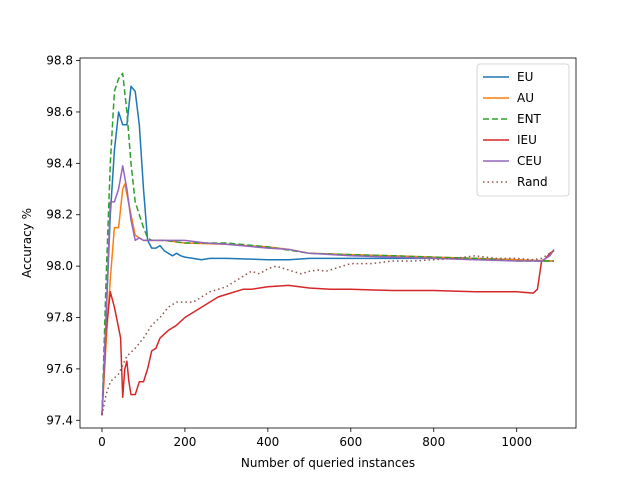 Image resolution: width=640 pixels, height=480 pixels. Describe the element at coordinates (63, 240) in the screenshot. I see `y-axis-ticks: 97.4 97.6 97.8 98.0 98.2 98.4 98.6 98.8` at that location.